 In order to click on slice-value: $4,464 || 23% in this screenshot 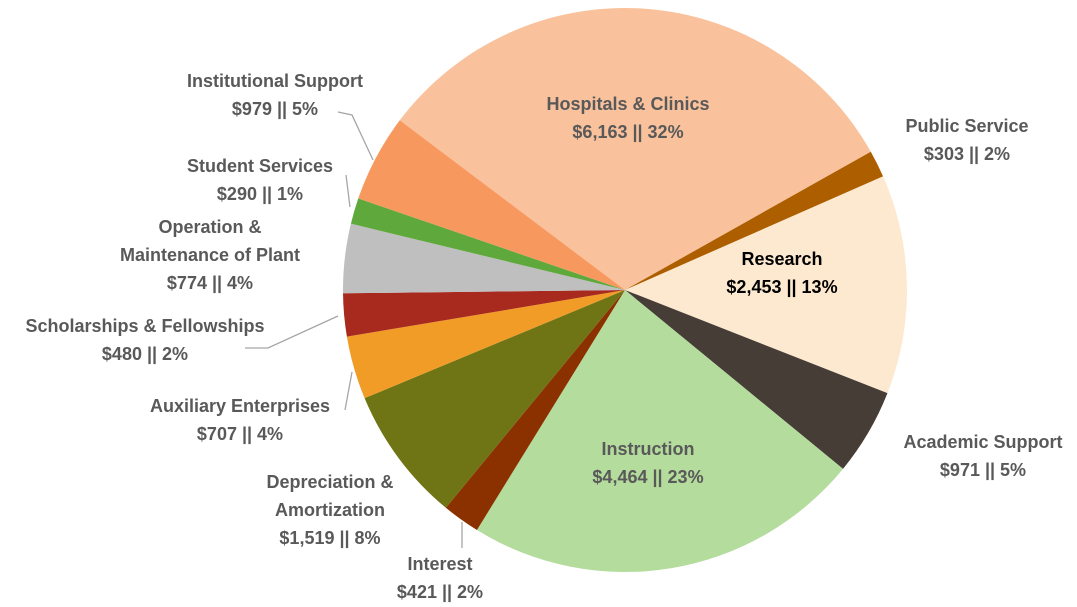, I will do `click(648, 477)`.